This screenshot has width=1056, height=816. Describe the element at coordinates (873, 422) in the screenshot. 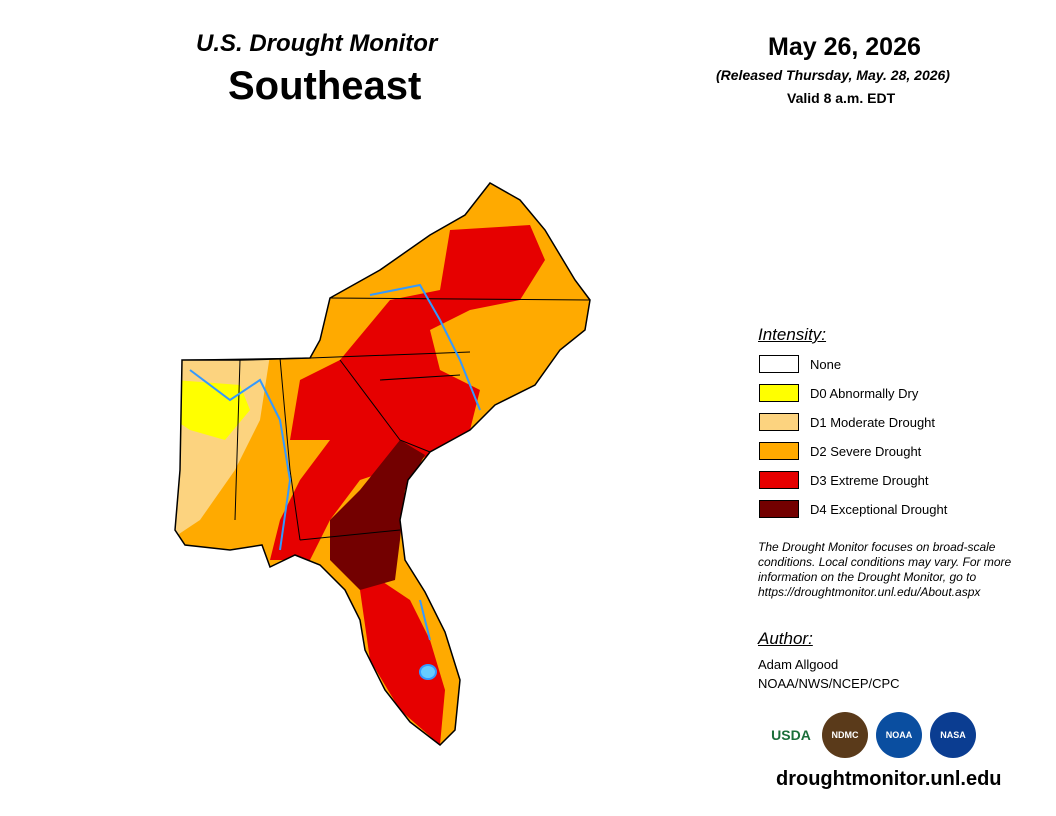

I see `legend-label: D1 Moderate Drought` at that location.